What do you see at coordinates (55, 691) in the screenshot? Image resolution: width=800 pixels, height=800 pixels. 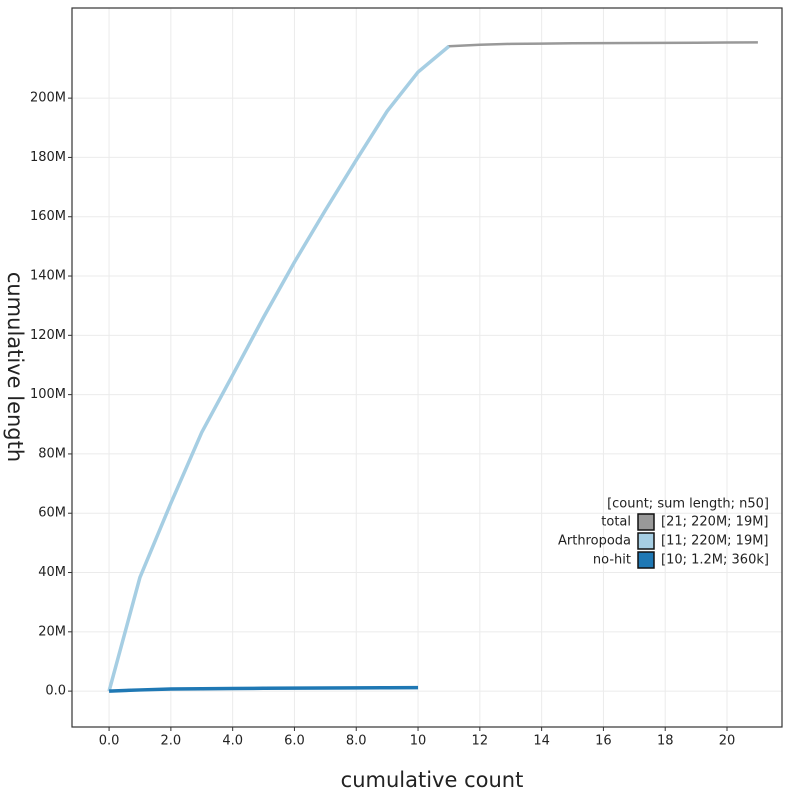 I see `y-tick-label: 0.0` at bounding box center [55, 691].